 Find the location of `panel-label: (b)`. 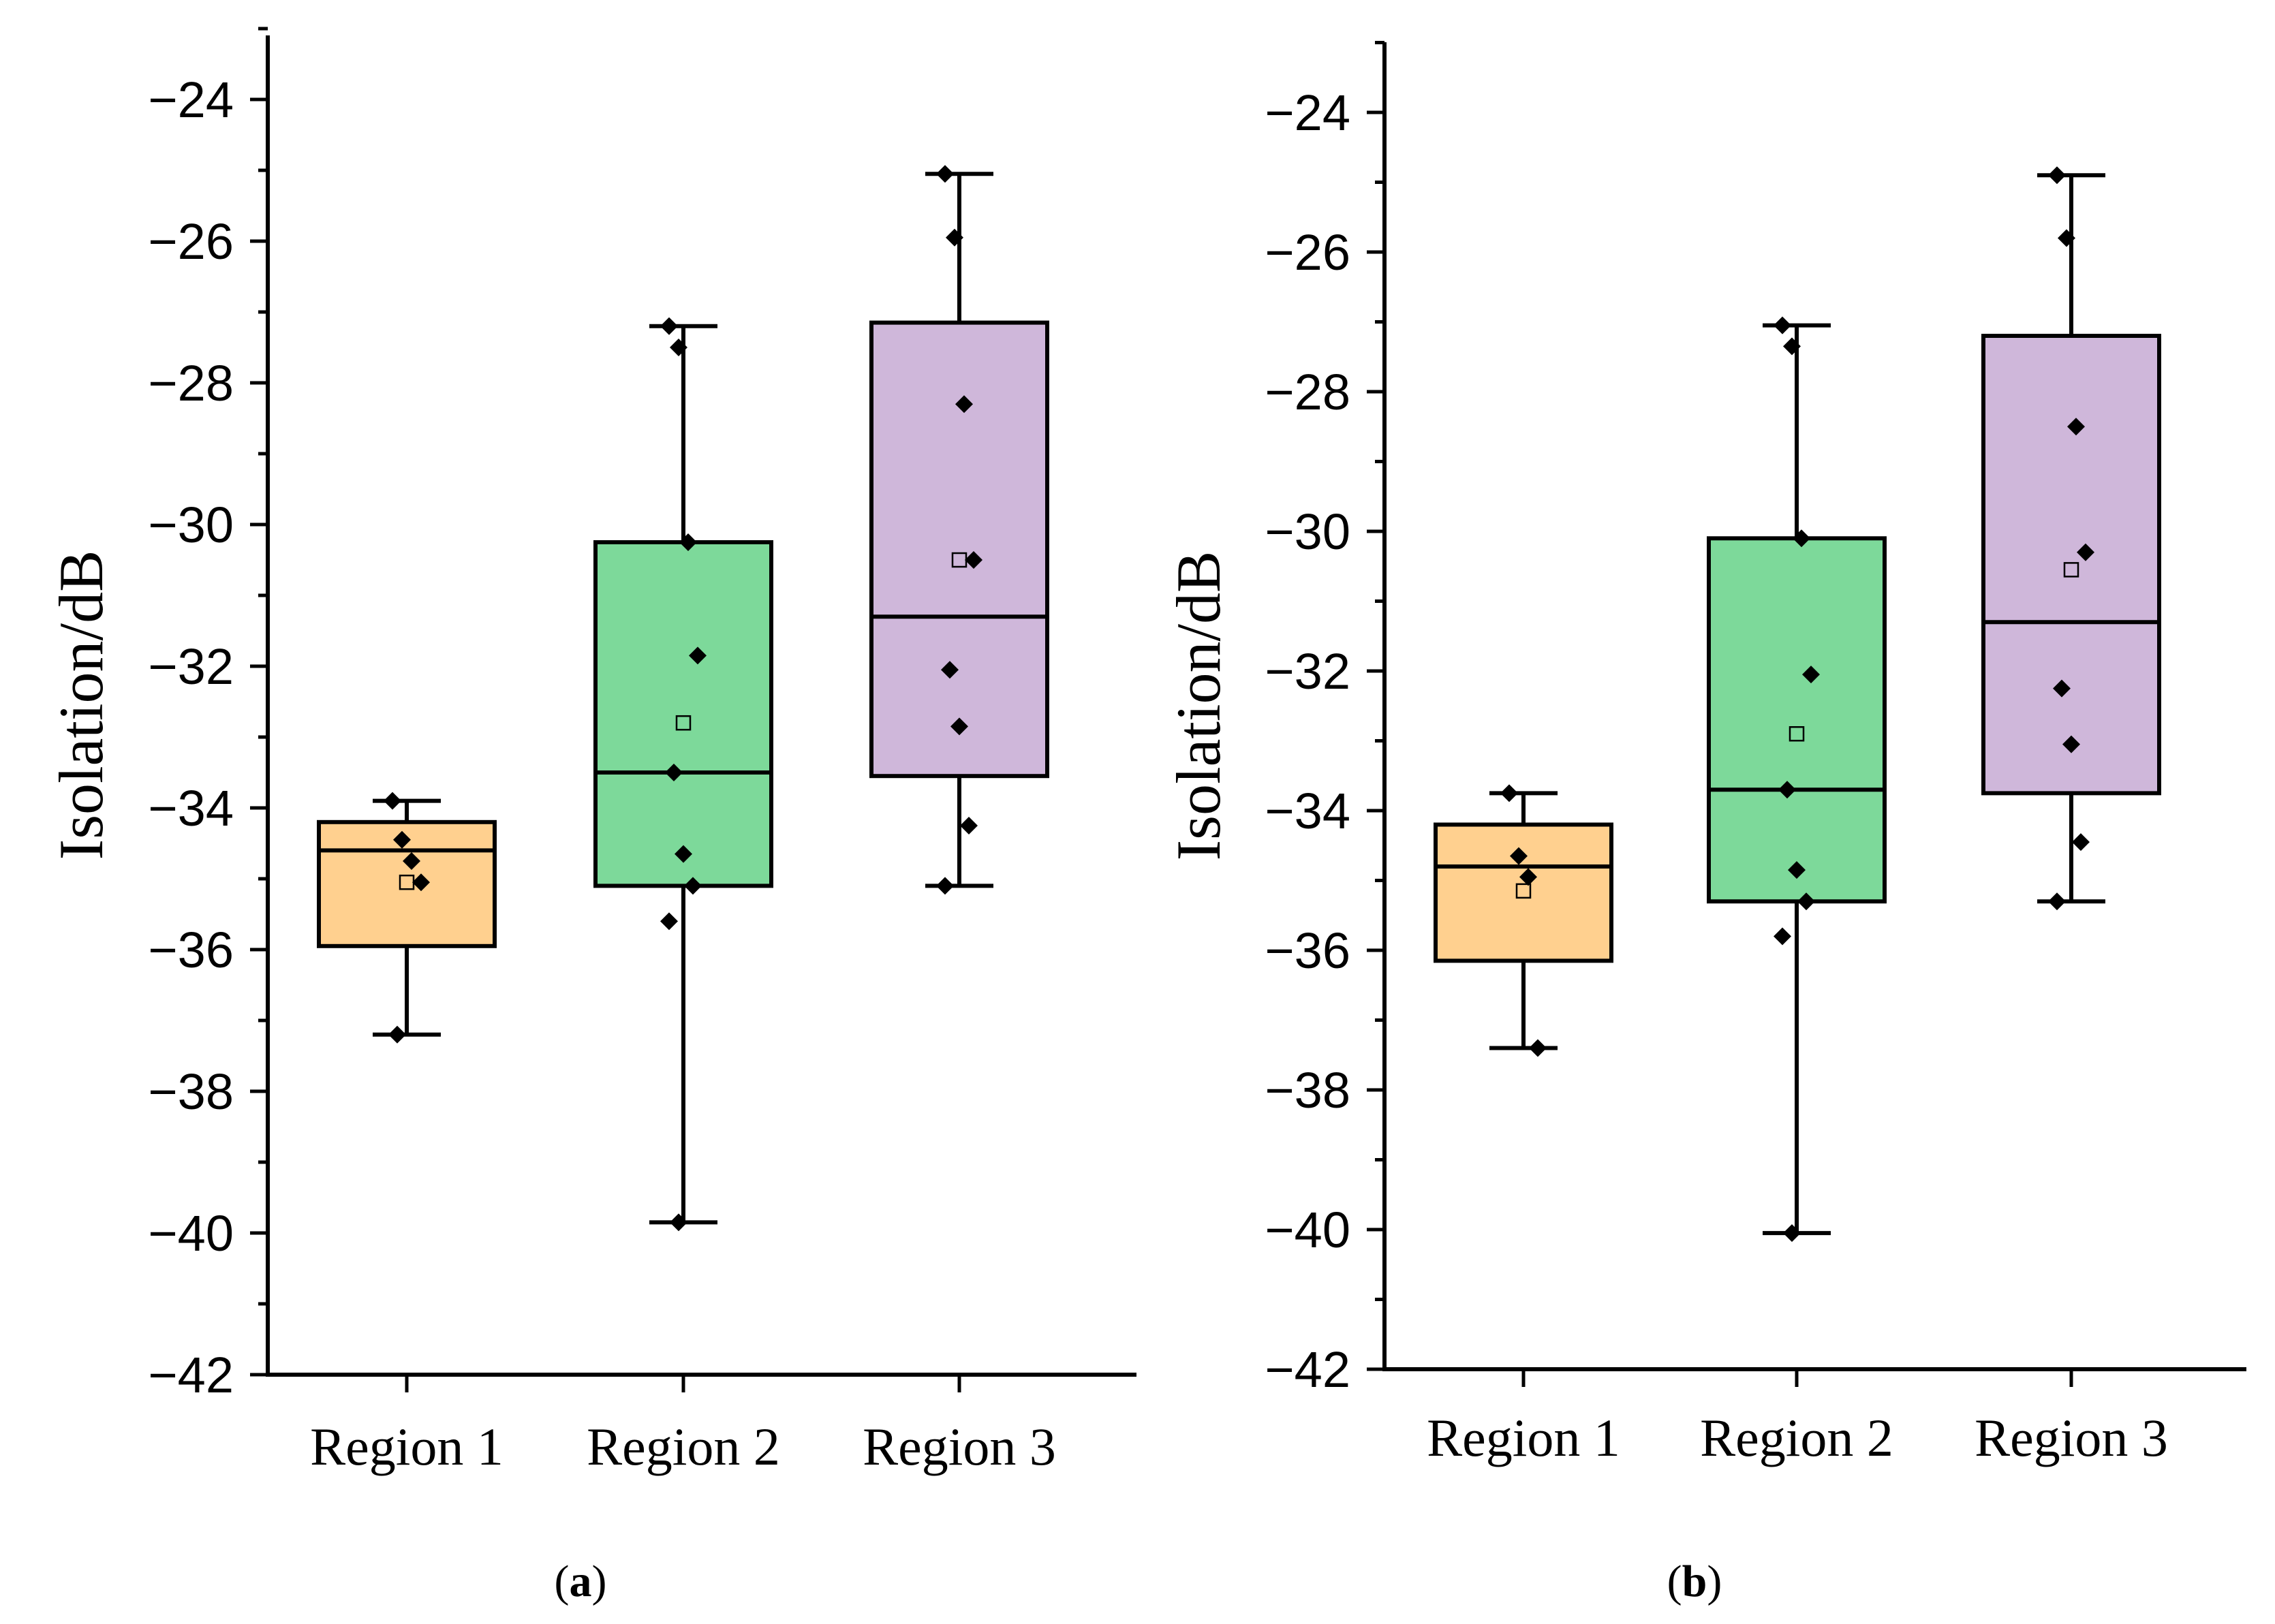

panel-label: (b) is located at coordinates (1694, 1581).